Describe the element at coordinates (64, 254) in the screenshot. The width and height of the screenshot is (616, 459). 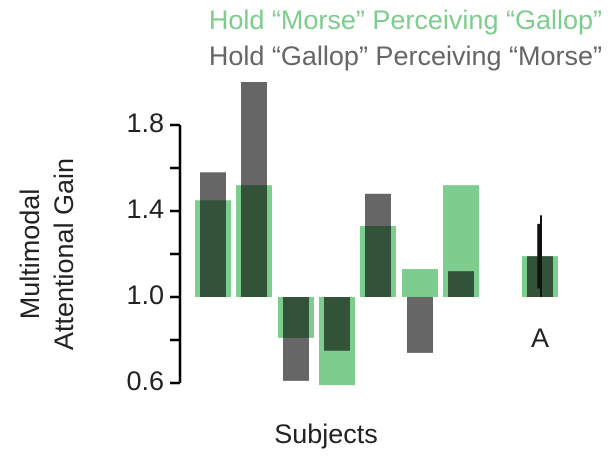
I see `y-axis-label: Attentional Gain` at that location.